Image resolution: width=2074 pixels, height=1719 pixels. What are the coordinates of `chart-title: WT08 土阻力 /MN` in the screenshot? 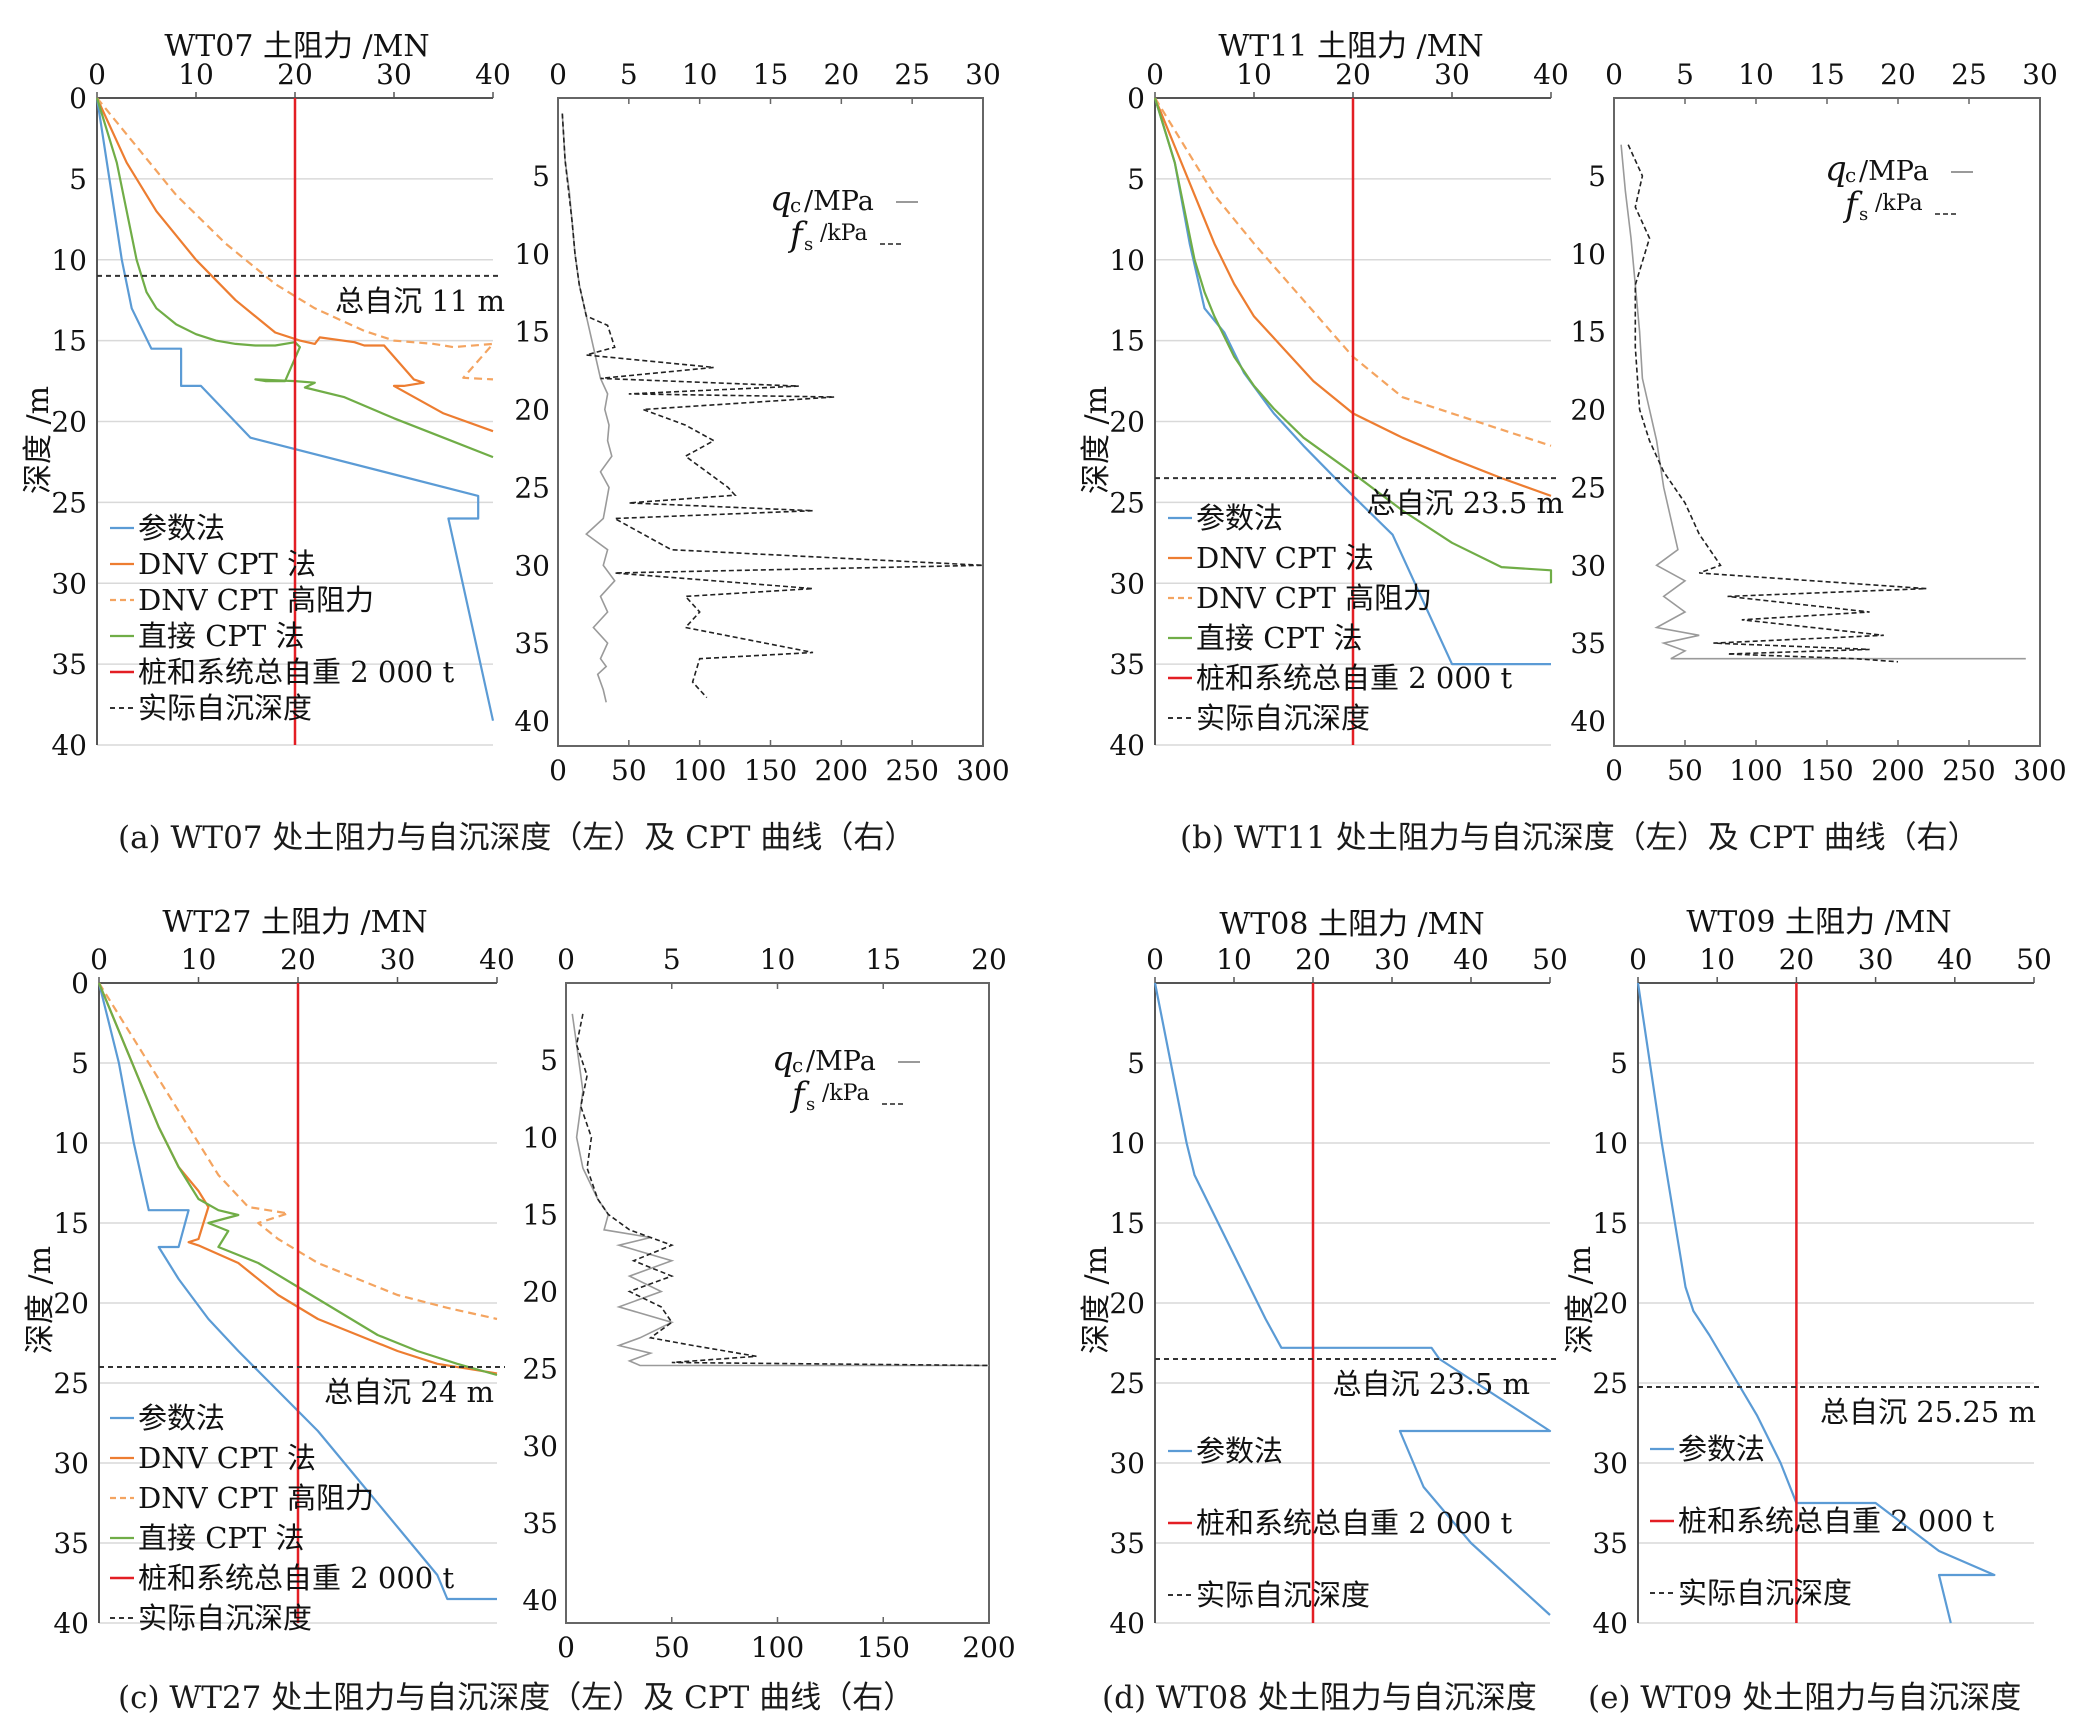 It's located at (1351, 924).